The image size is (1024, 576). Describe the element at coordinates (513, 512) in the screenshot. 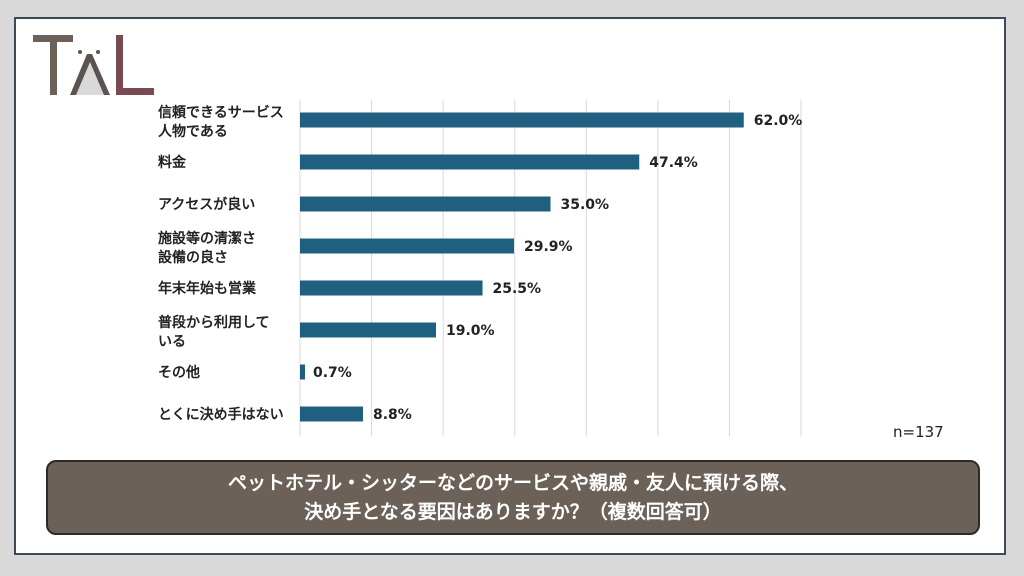

I see `title-line-2: 決め手となる要因はありますか？（複数回答可）` at that location.